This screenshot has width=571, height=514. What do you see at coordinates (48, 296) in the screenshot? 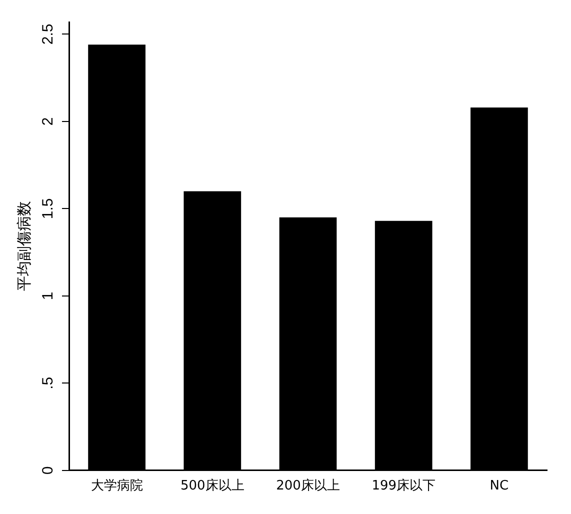
I see `y-tick-label: 1` at bounding box center [48, 296].